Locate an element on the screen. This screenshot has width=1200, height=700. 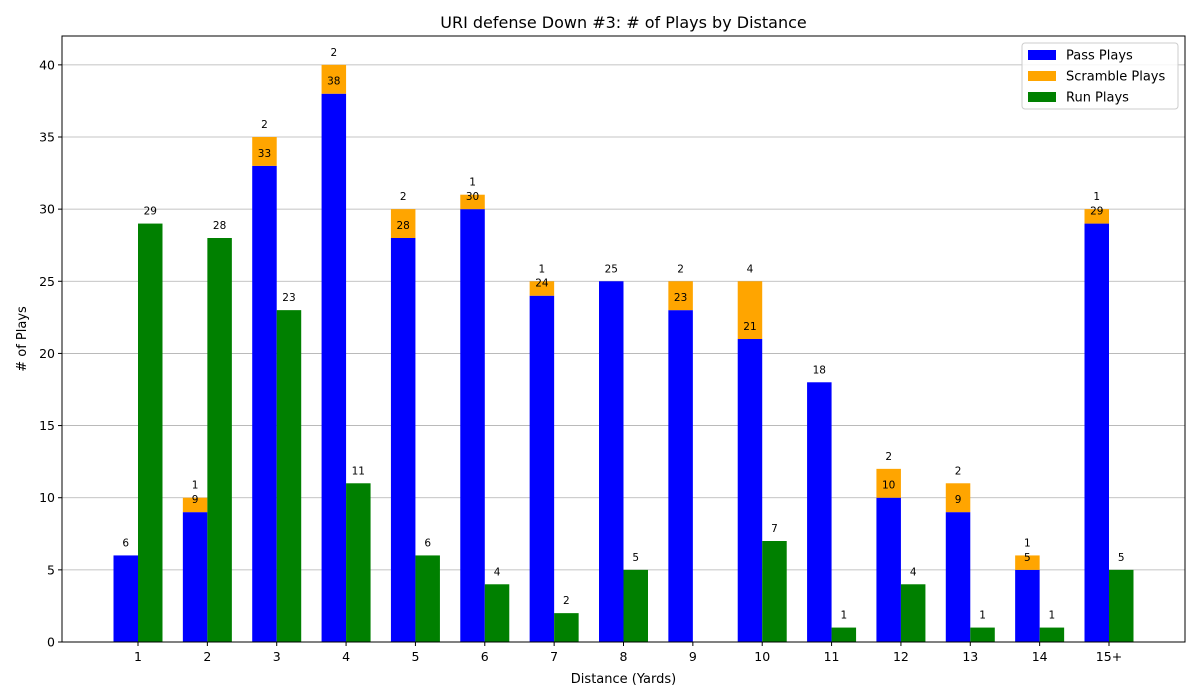
data-label-pass: 29 is located at coordinates (1096, 212).